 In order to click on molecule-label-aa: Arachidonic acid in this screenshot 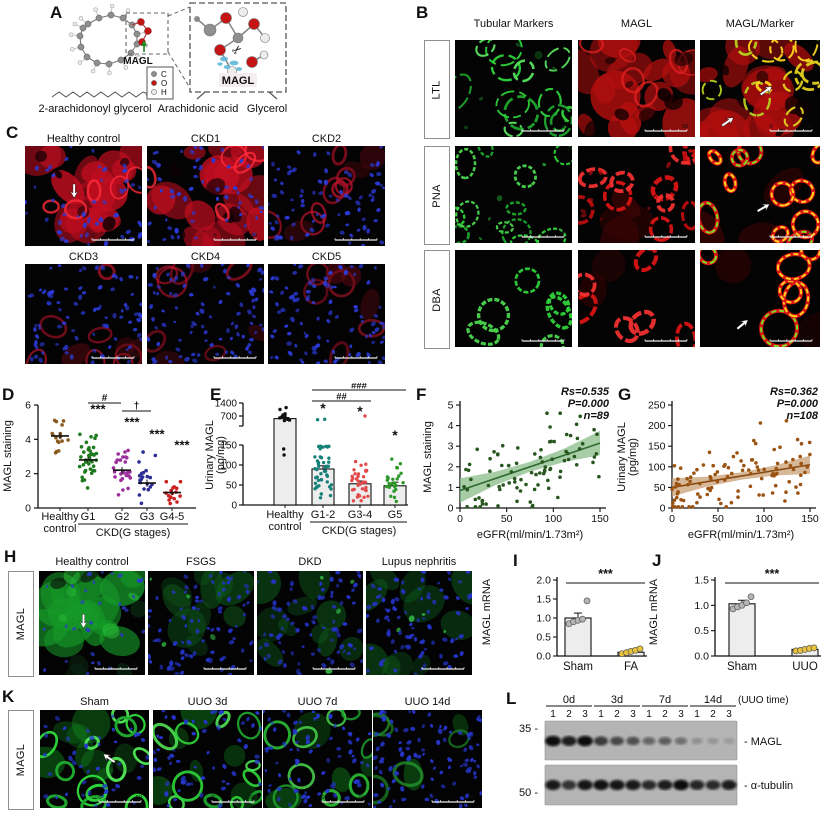, I will do `click(198, 109)`.